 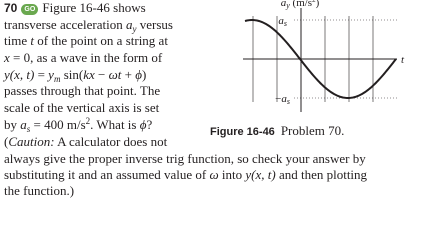 I want to click on text-line: by as = 400 m/s2. What is ϕ?, so click(x=78, y=125).